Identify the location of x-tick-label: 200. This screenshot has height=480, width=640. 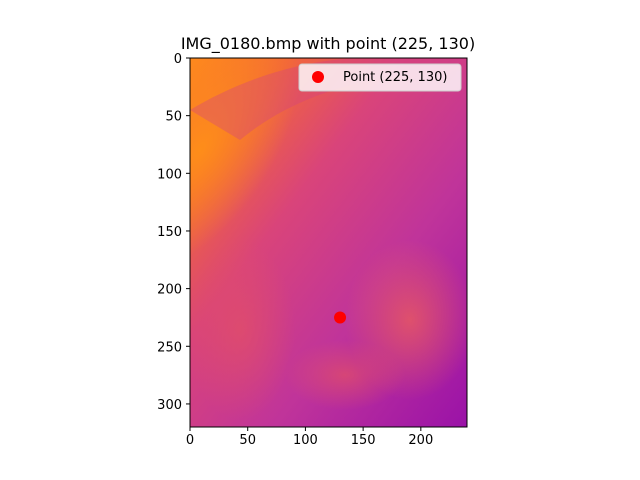
(420, 440).